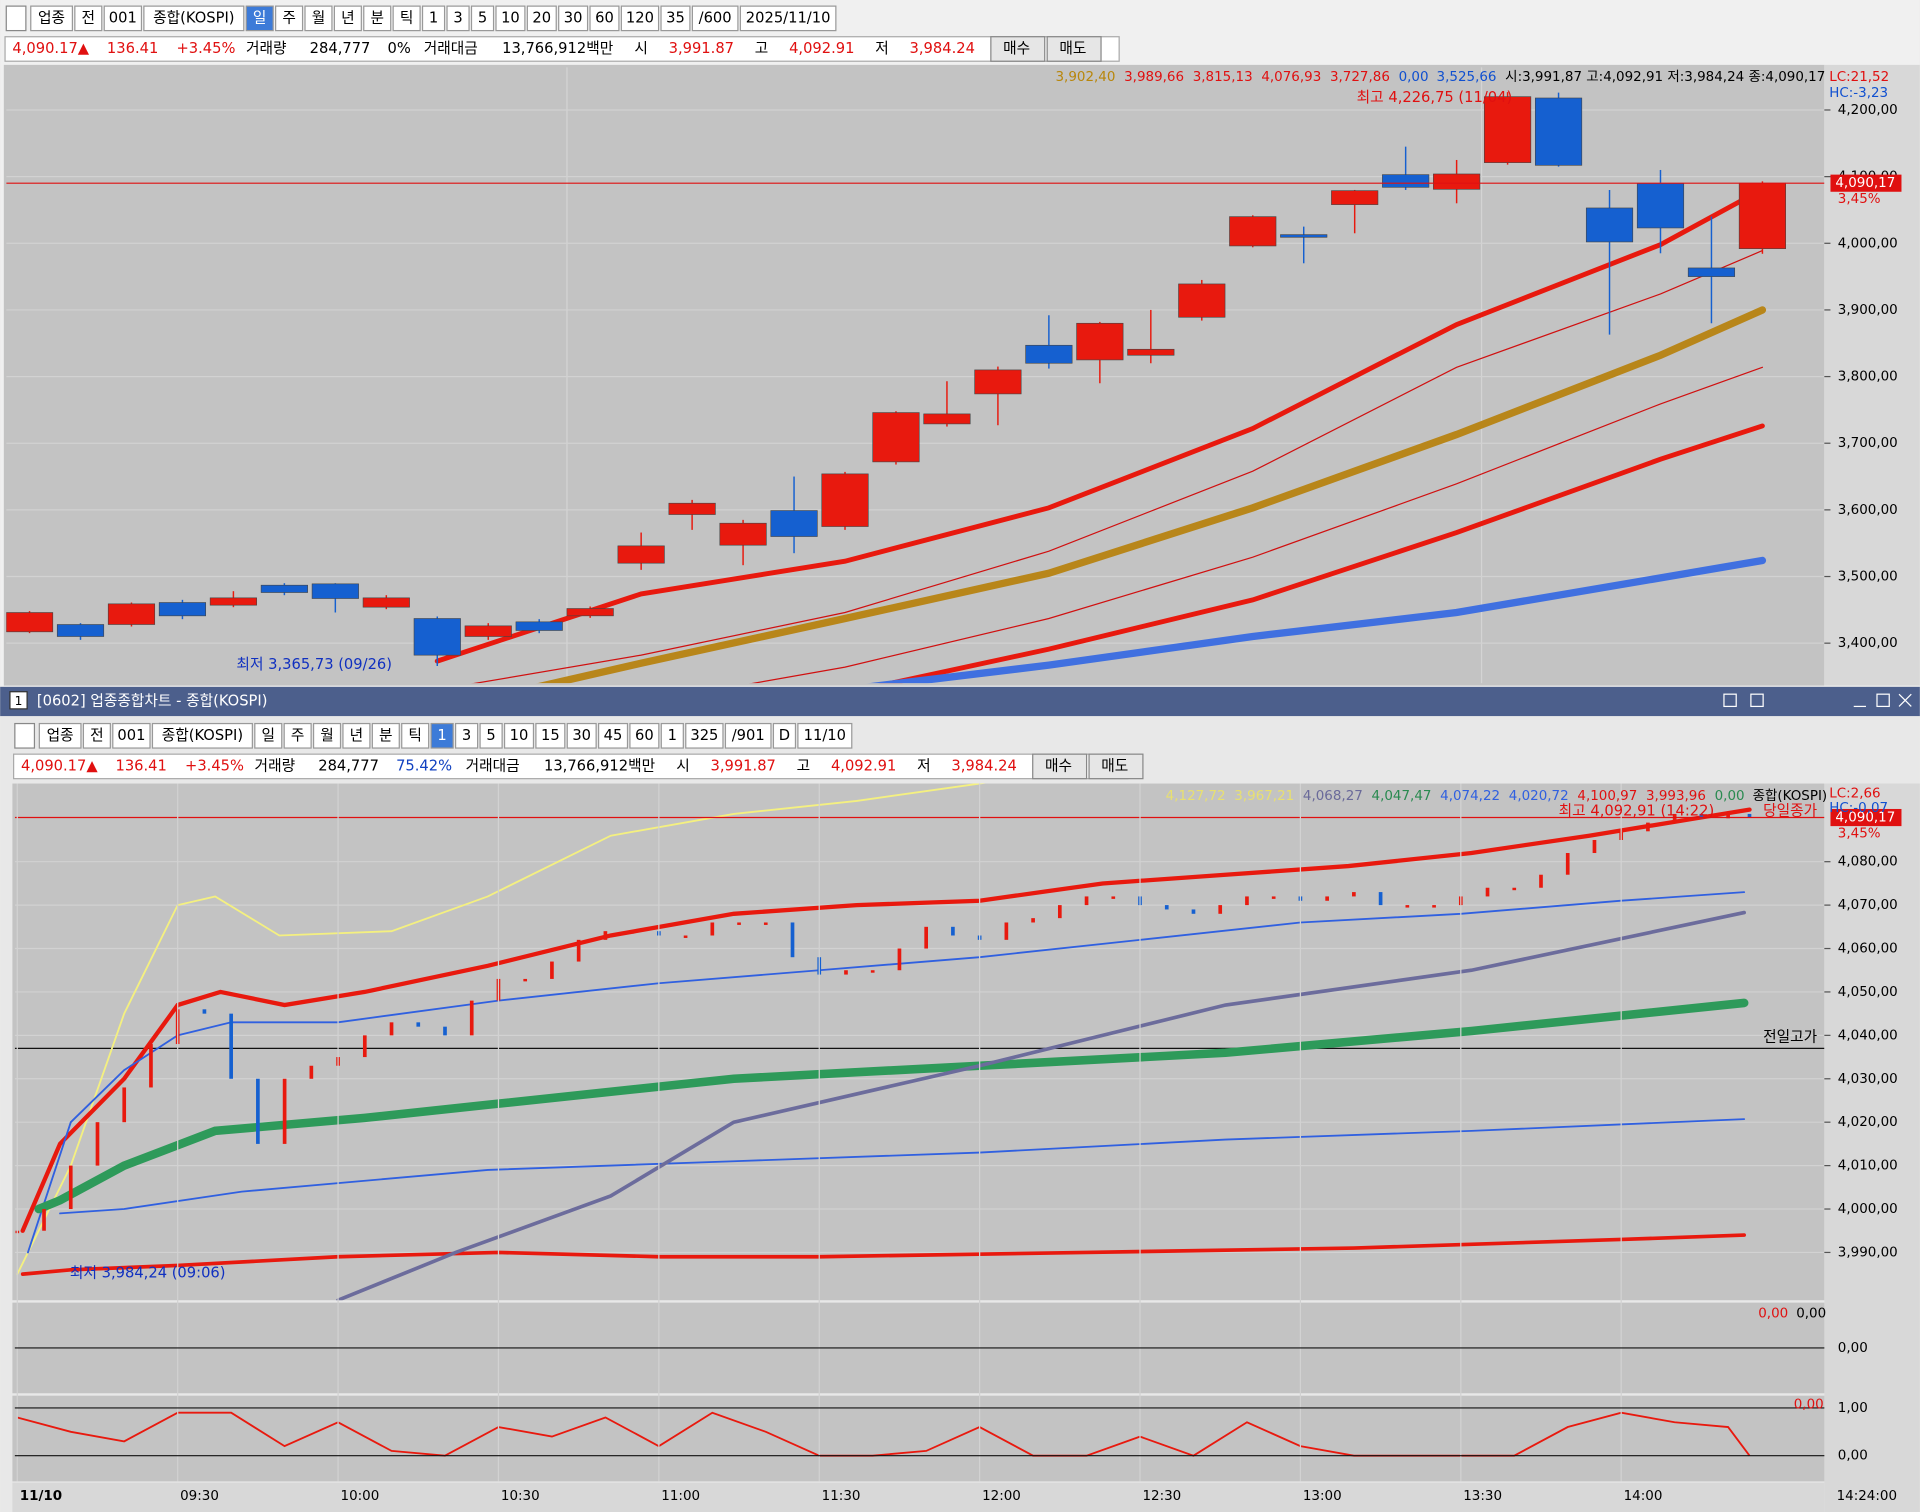  I want to click on toolbar-label: 11/10, so click(825, 735).